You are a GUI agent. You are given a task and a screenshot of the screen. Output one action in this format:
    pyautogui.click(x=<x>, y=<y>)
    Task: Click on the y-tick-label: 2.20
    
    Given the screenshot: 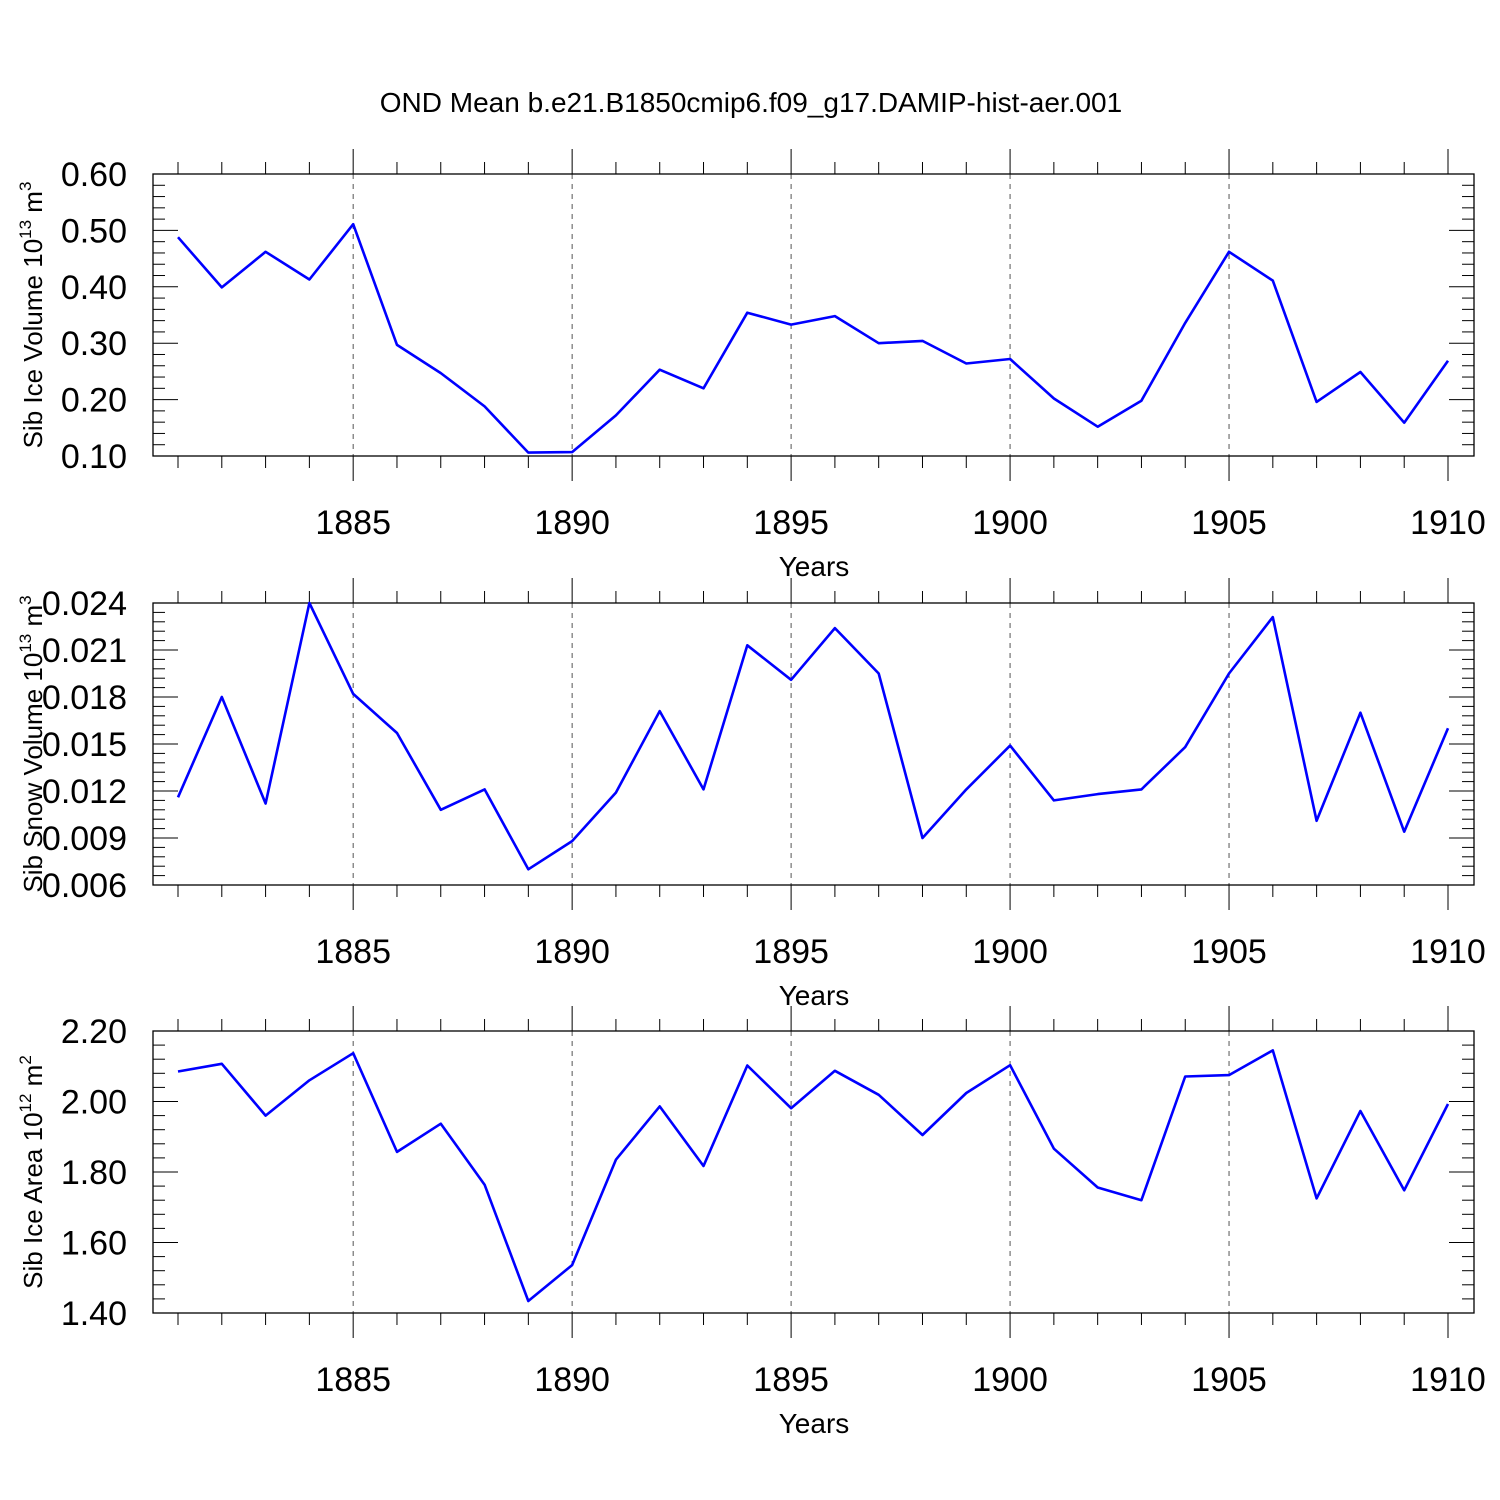 What is the action you would take?
    pyautogui.click(x=94, y=1032)
    